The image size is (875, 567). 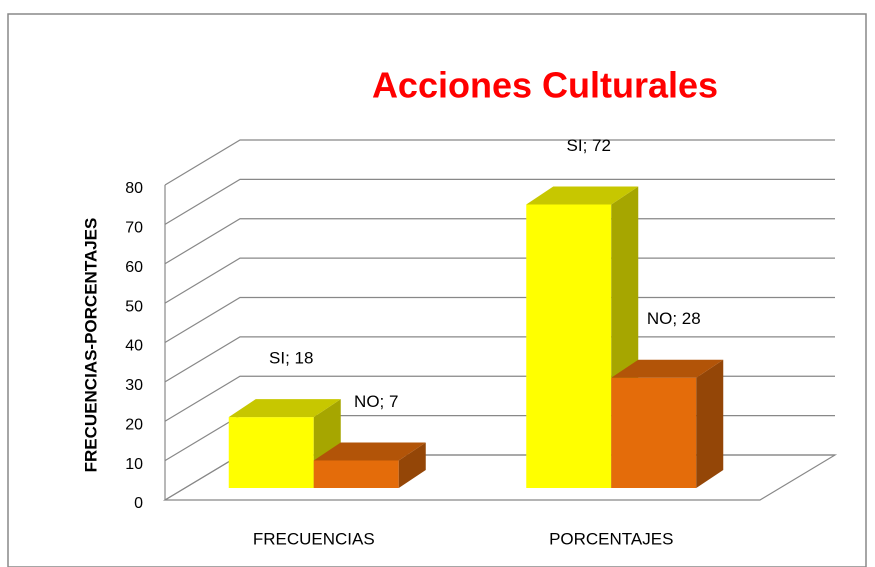 What do you see at coordinates (134, 188) in the screenshot?
I see `y-tick-label: 80` at bounding box center [134, 188].